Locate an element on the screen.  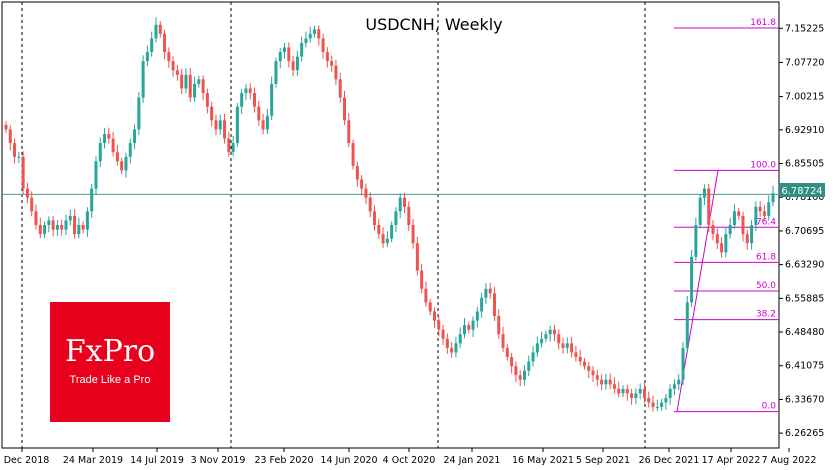
y-tick-label-3: 6.92910 is located at coordinates (804, 130).